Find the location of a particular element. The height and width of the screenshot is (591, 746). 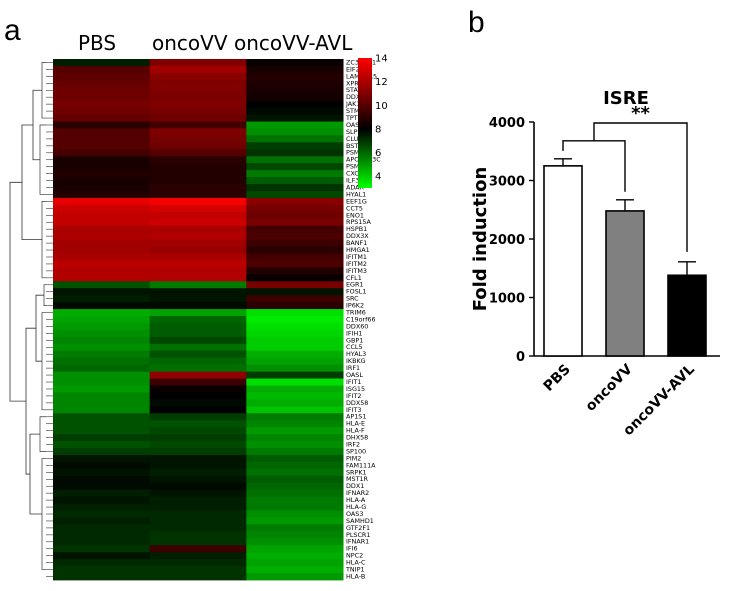

gene-label-hspb1: HSPB1 is located at coordinates (356, 229).